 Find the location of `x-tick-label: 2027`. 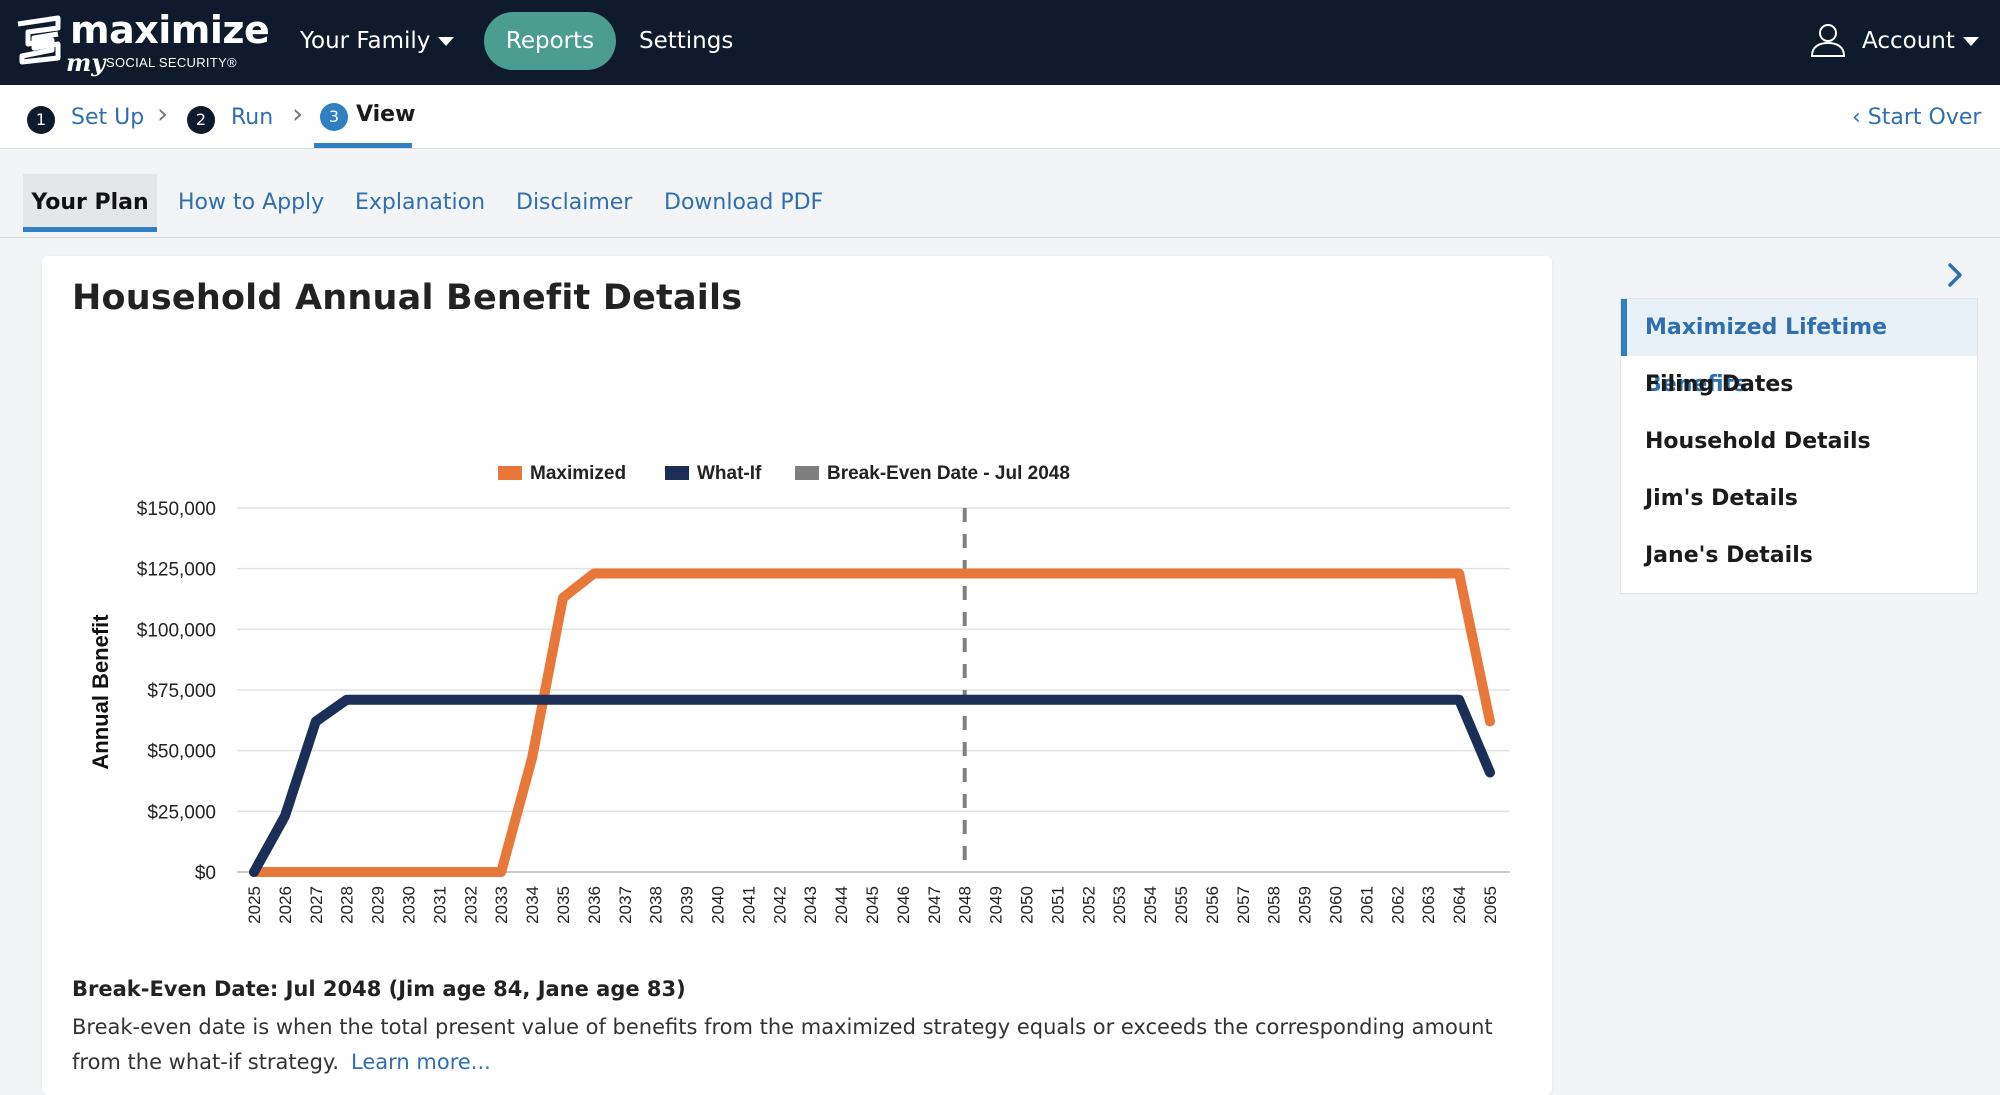

x-tick-label: 2027 is located at coordinates (316, 905).